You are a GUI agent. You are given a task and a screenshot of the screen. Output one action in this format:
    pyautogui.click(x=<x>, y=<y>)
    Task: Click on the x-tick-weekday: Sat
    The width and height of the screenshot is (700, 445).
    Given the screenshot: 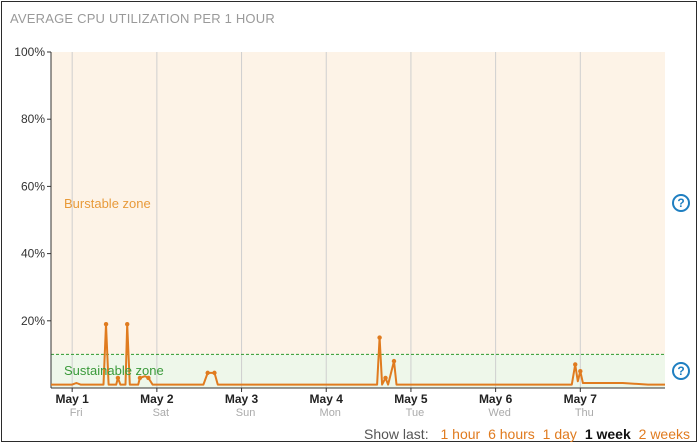 What is the action you would take?
    pyautogui.click(x=161, y=413)
    